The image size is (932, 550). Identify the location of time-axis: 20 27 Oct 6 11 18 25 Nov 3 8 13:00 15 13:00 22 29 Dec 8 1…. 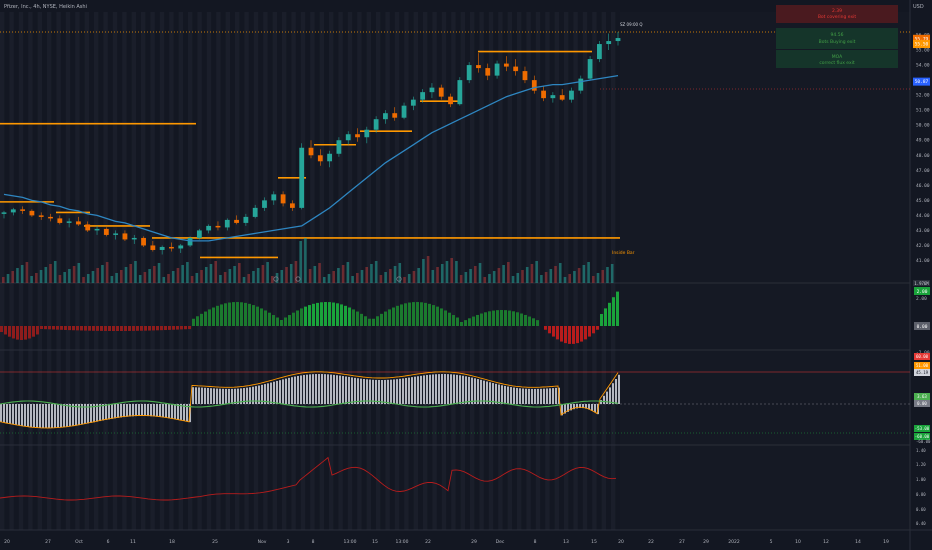
(446, 542).